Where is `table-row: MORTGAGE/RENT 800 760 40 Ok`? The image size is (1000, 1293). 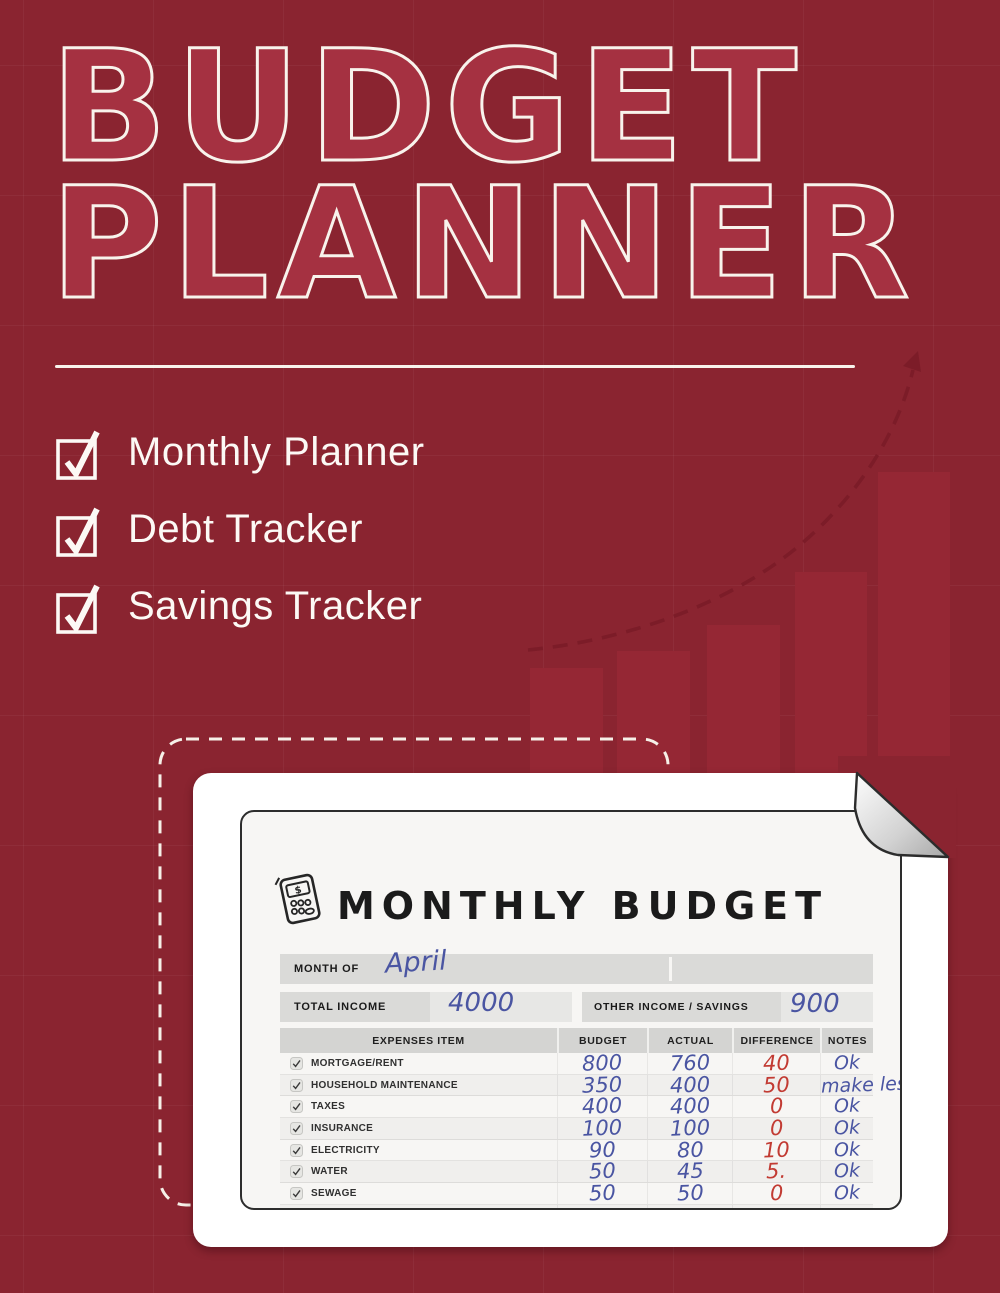
table-row: MORTGAGE/RENT 800 760 40 Ok is located at coordinates (576, 1063).